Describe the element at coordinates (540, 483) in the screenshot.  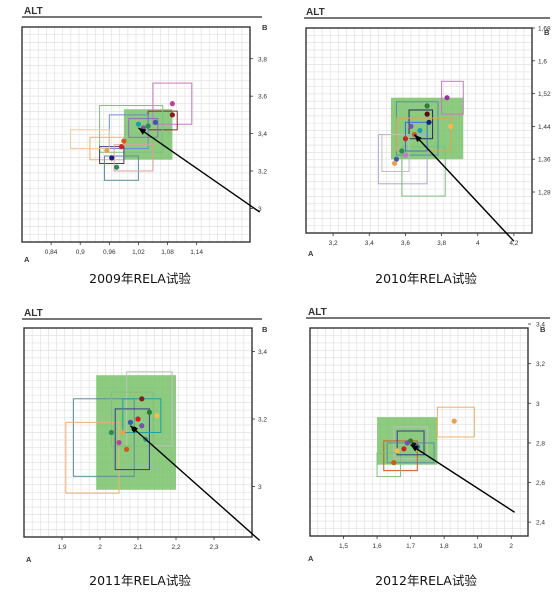
I see `y-tick-label: 2,6` at that location.